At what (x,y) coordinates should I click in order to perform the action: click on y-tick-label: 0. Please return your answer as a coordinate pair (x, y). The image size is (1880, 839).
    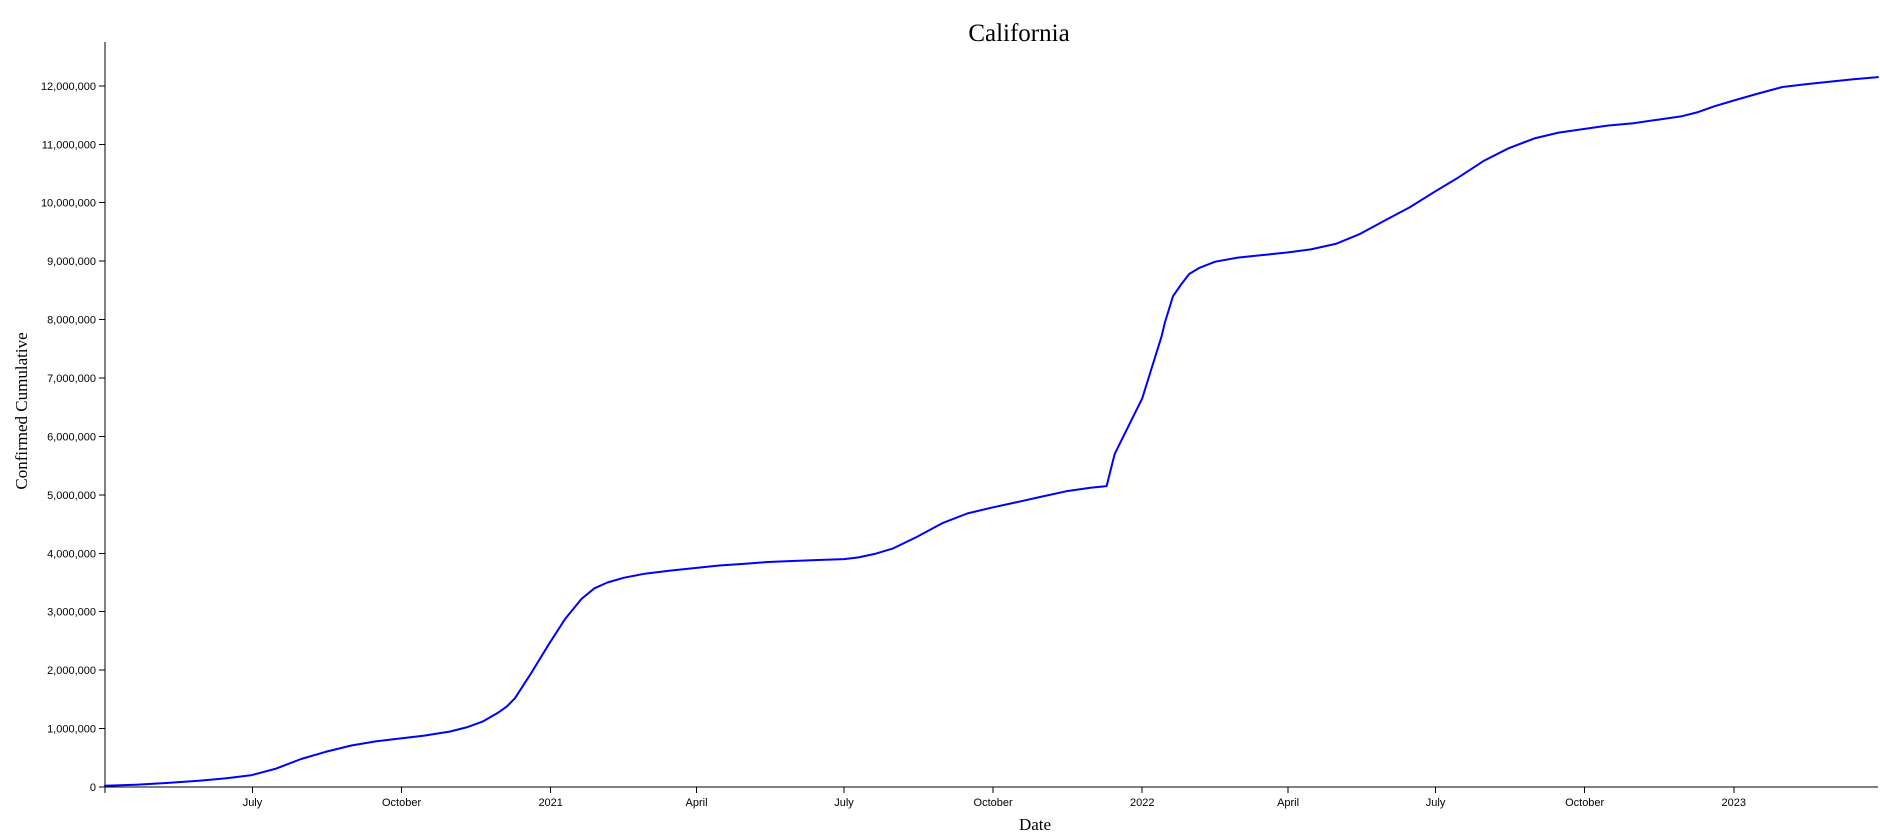
    Looking at the image, I should click on (93, 788).